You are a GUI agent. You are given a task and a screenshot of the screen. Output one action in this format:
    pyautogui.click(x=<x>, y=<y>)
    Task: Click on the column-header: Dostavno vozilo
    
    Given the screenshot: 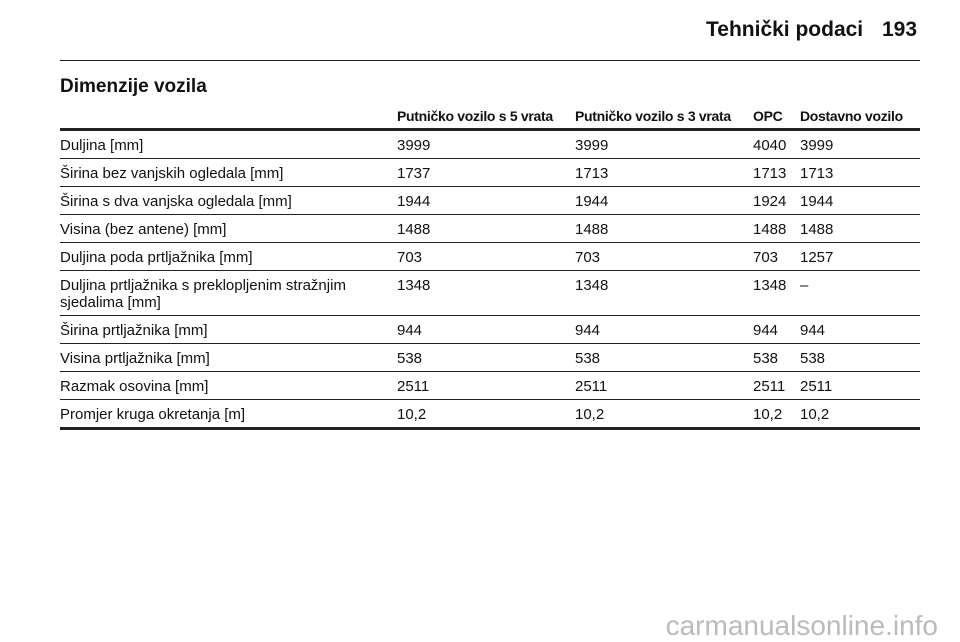 What is the action you would take?
    pyautogui.click(x=860, y=118)
    